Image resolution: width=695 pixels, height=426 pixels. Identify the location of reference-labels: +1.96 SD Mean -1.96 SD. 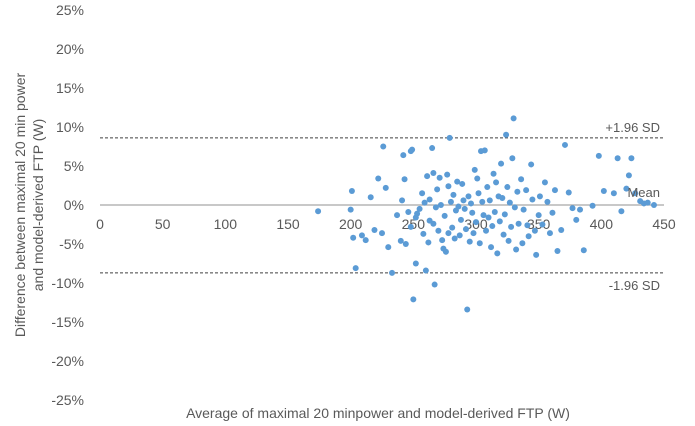
(632, 206).